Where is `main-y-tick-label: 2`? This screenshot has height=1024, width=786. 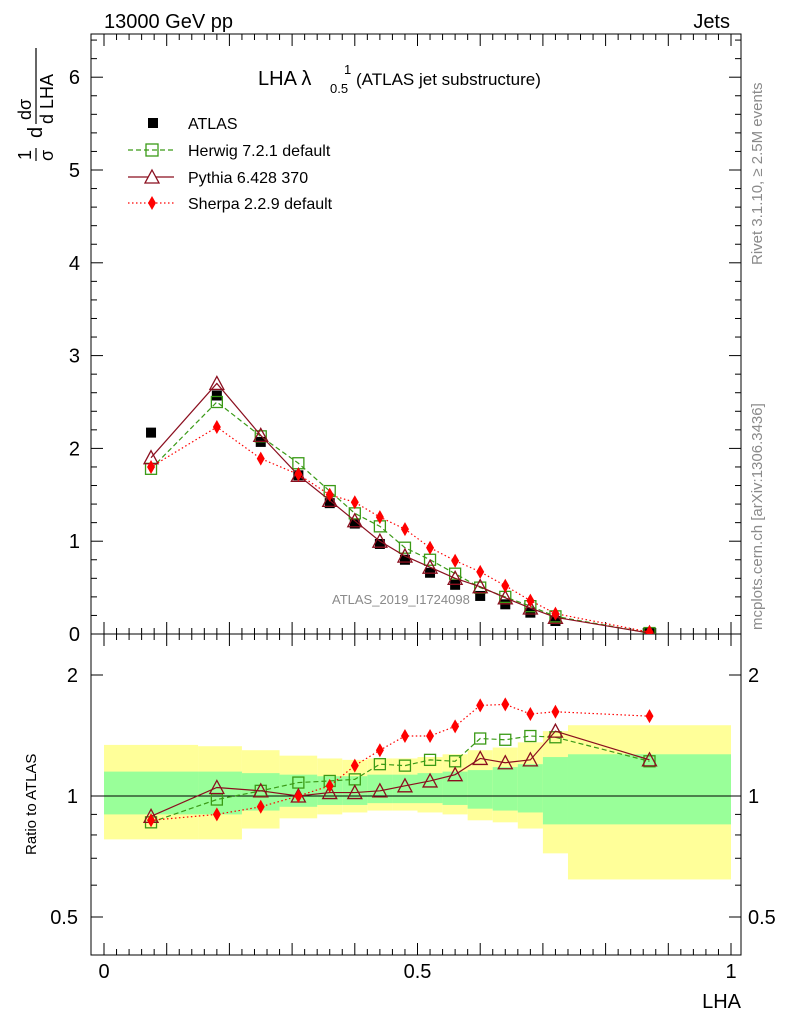 main-y-tick-label: 2 is located at coordinates (74, 449).